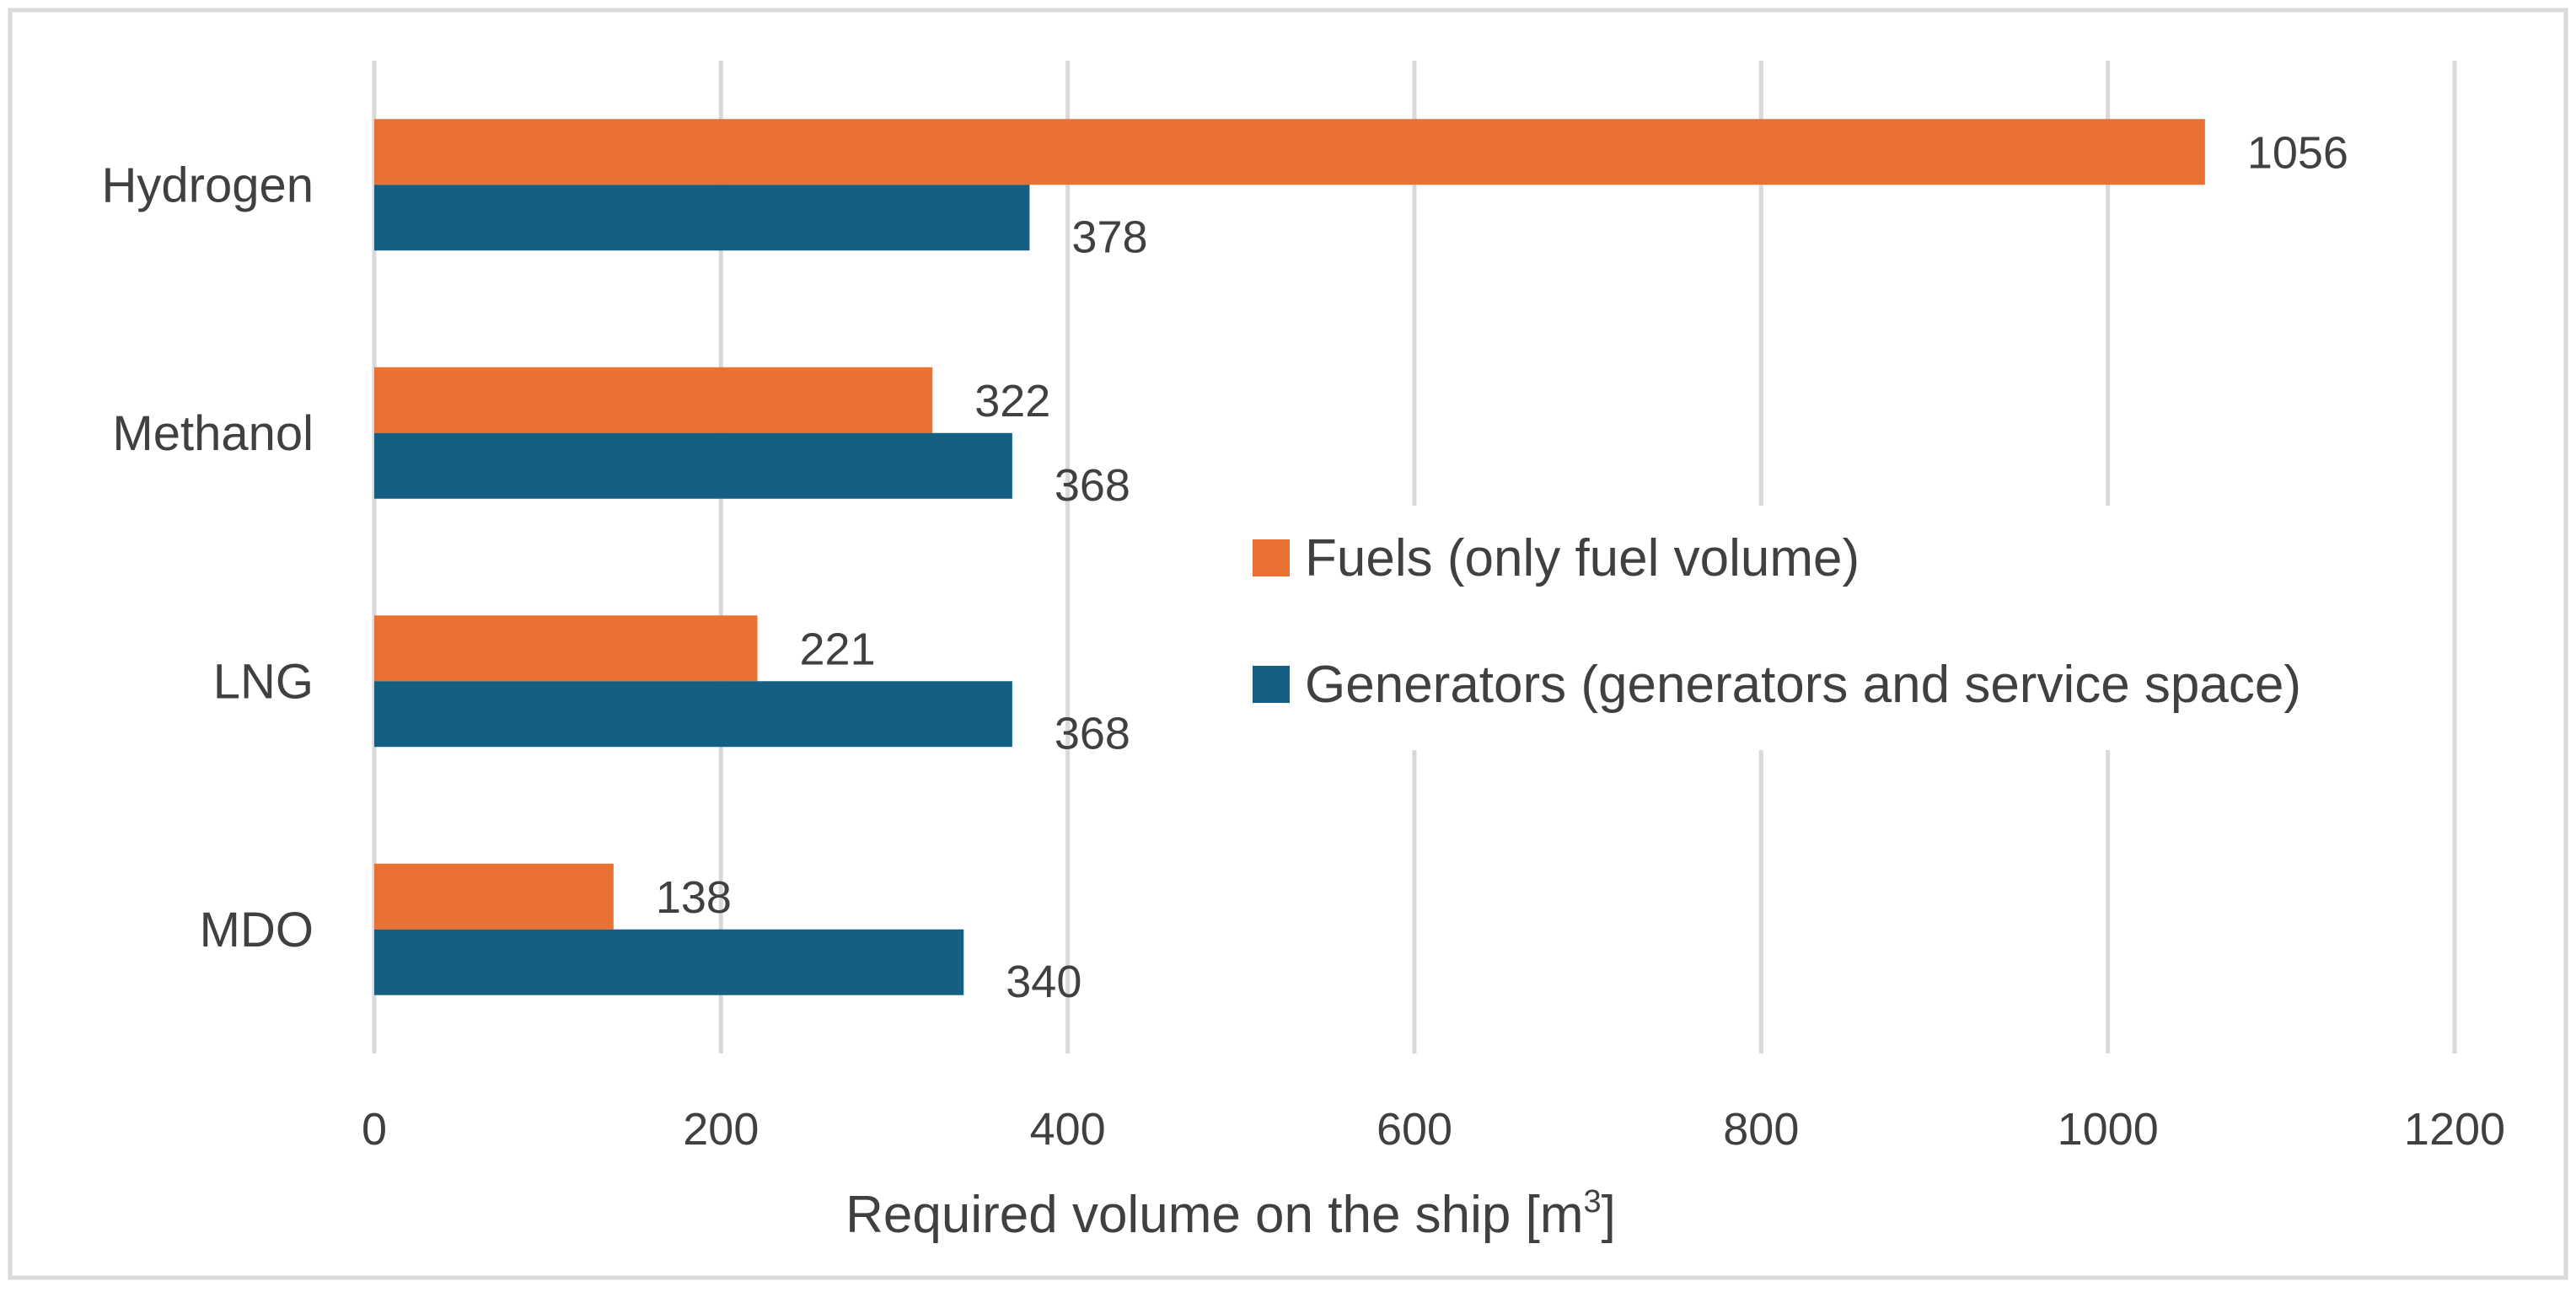 The image size is (2576, 1292). I want to click on bar-methanol-fuels, so click(653, 400).